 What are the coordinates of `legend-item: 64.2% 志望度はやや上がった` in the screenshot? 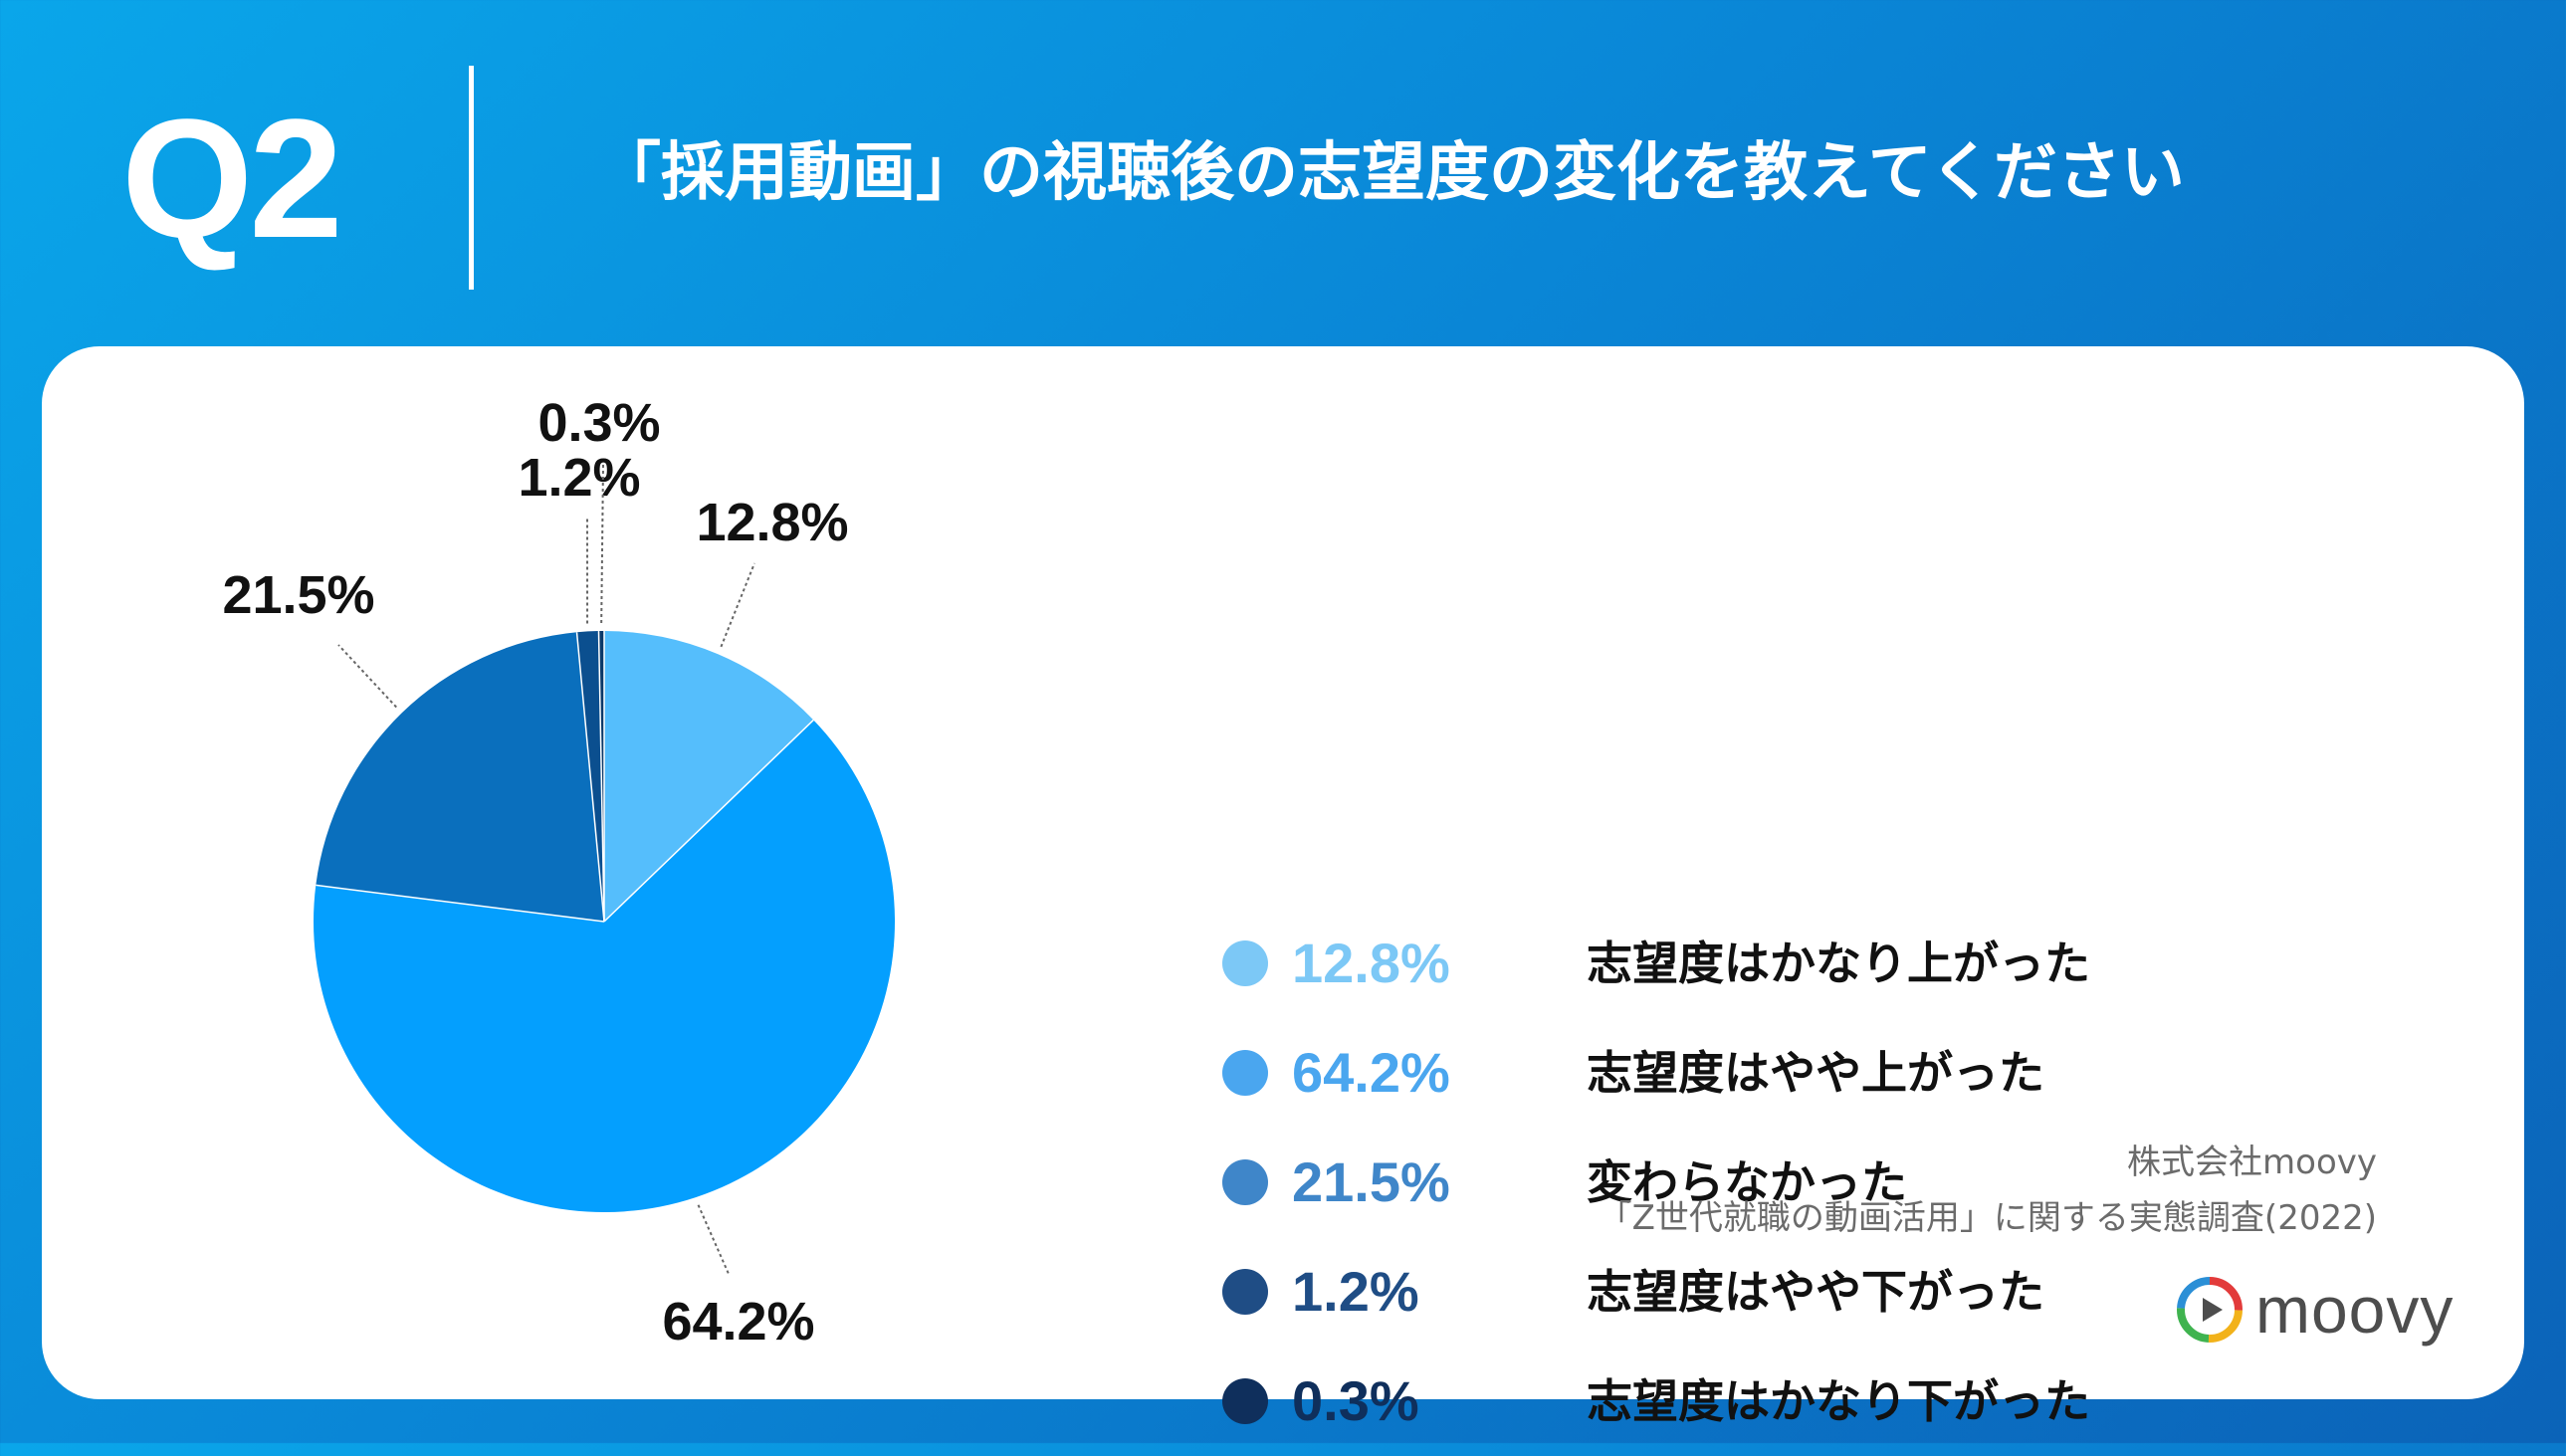 It's located at (1769, 1073).